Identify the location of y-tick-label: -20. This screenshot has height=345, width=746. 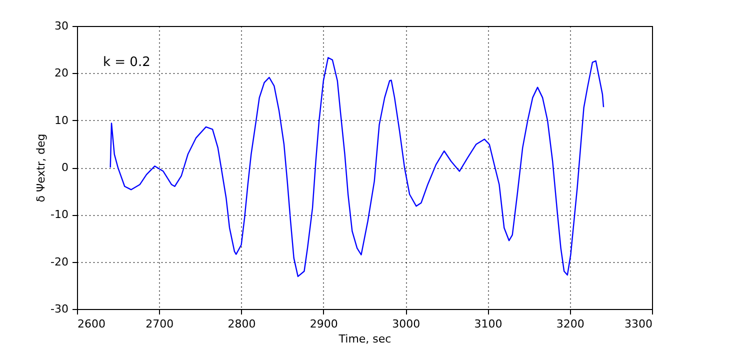
(59, 261).